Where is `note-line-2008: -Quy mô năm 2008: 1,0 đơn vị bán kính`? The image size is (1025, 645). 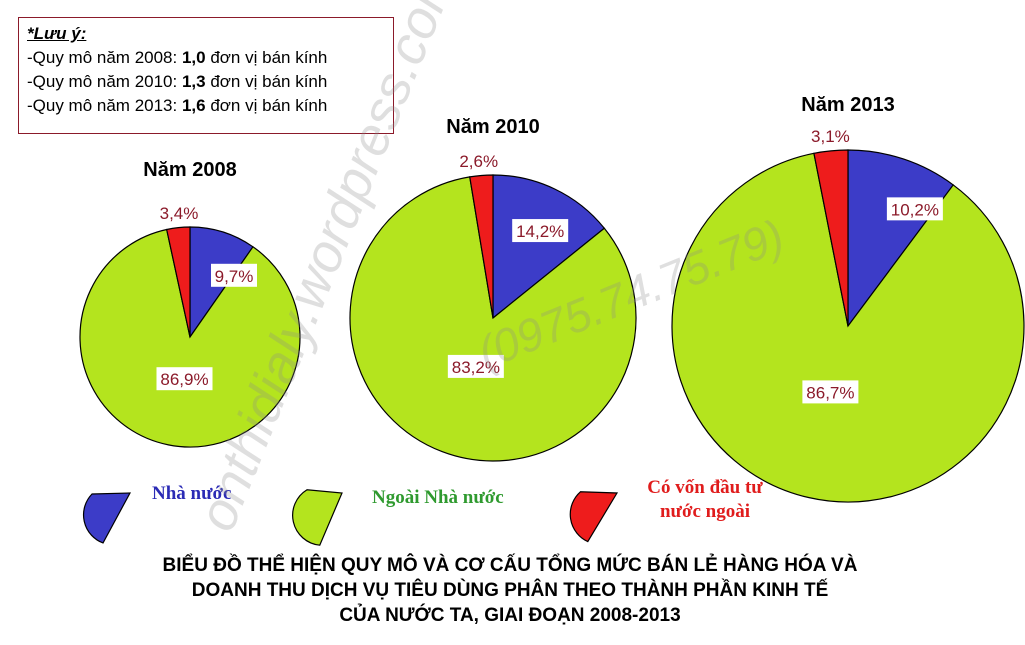
note-line-2008: -Quy mô năm 2008: 1,0 đơn vị bán kính is located at coordinates (177, 57).